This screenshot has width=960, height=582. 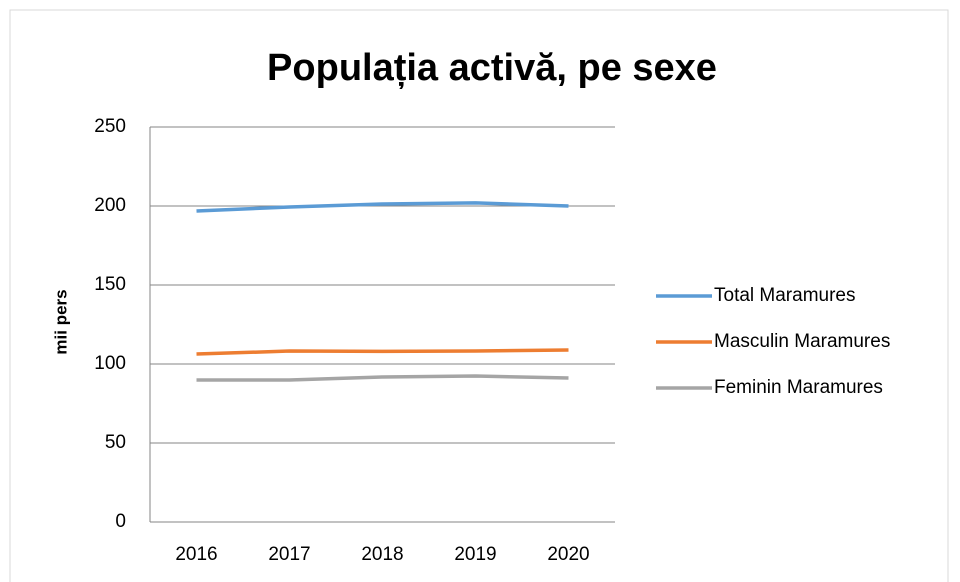 What do you see at coordinates (60, 321) in the screenshot?
I see `y-axis-label: mii pers` at bounding box center [60, 321].